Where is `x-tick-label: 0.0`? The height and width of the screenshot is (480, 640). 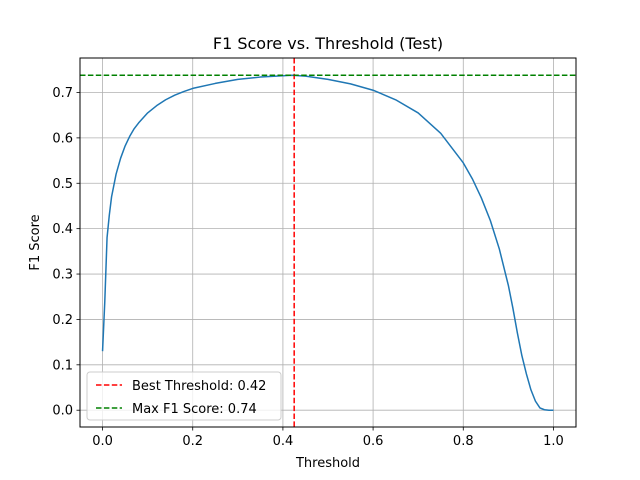 x-tick-label: 0.0 is located at coordinates (102, 441).